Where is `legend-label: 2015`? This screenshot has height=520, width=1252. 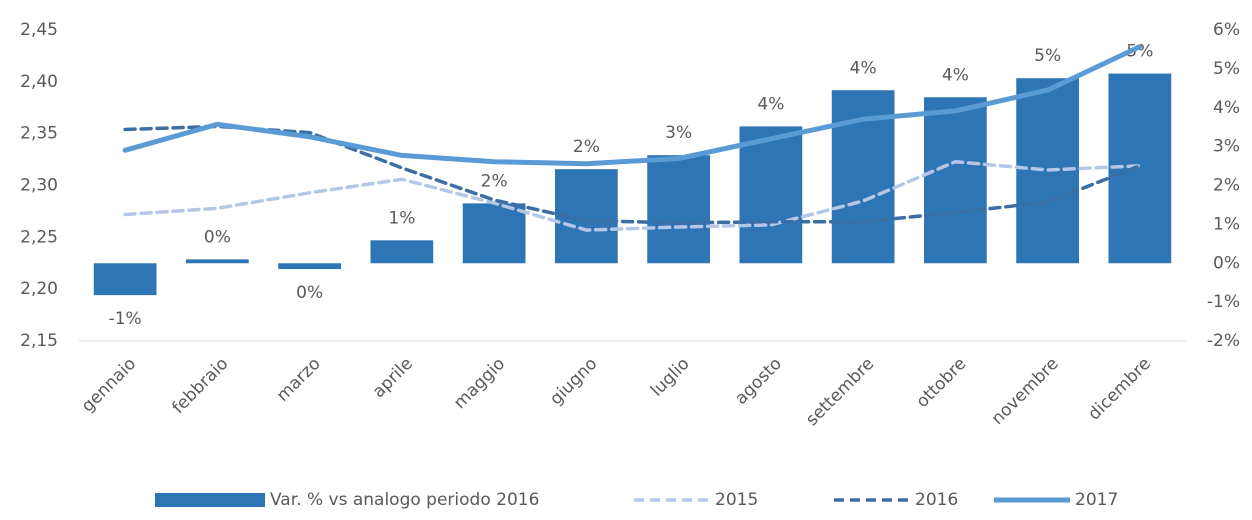
legend-label: 2015 is located at coordinates (736, 500).